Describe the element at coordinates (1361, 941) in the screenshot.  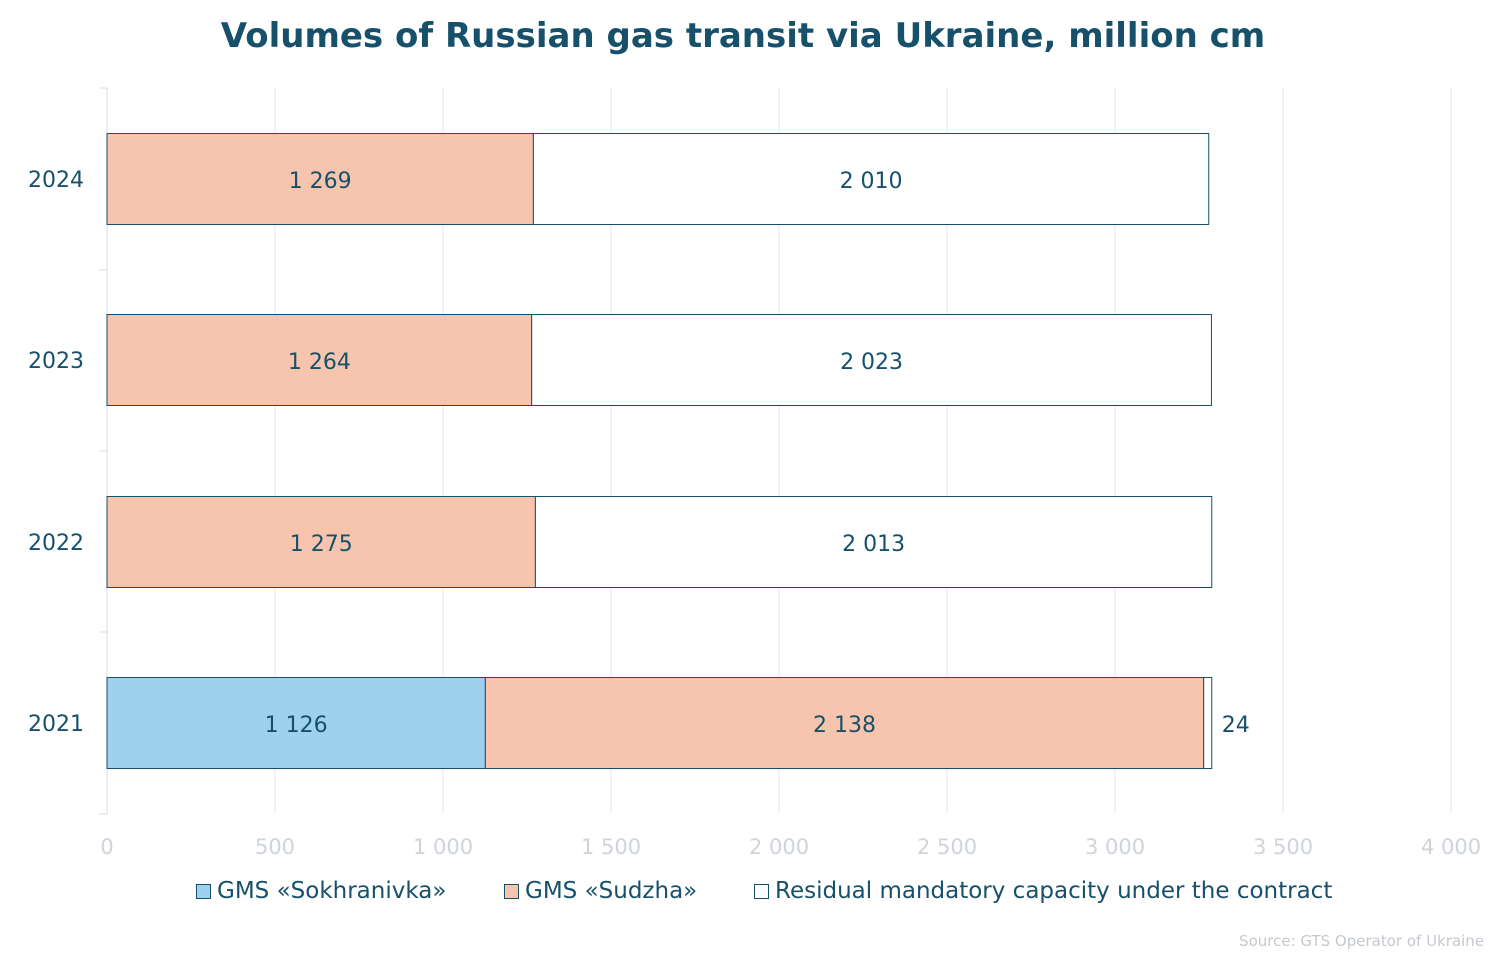
I see `source-note: Source: GTS Operator of Ukraine` at that location.